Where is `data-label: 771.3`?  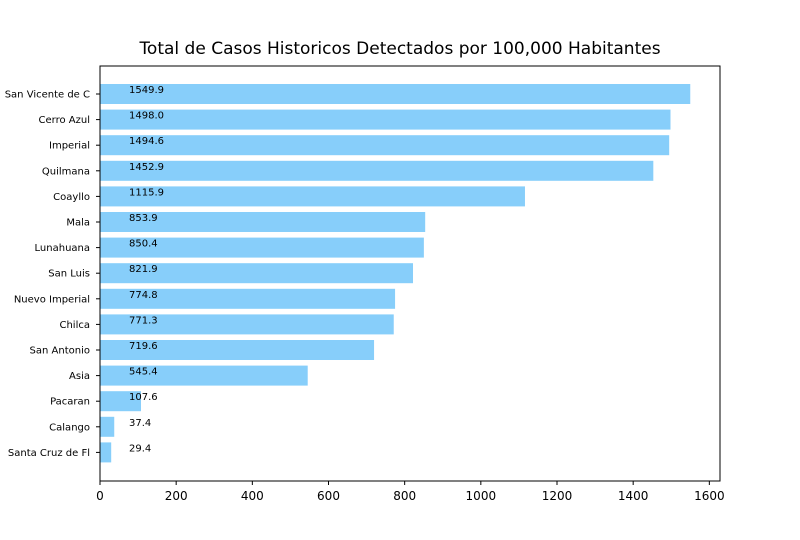 data-label: 771.3 is located at coordinates (143, 320).